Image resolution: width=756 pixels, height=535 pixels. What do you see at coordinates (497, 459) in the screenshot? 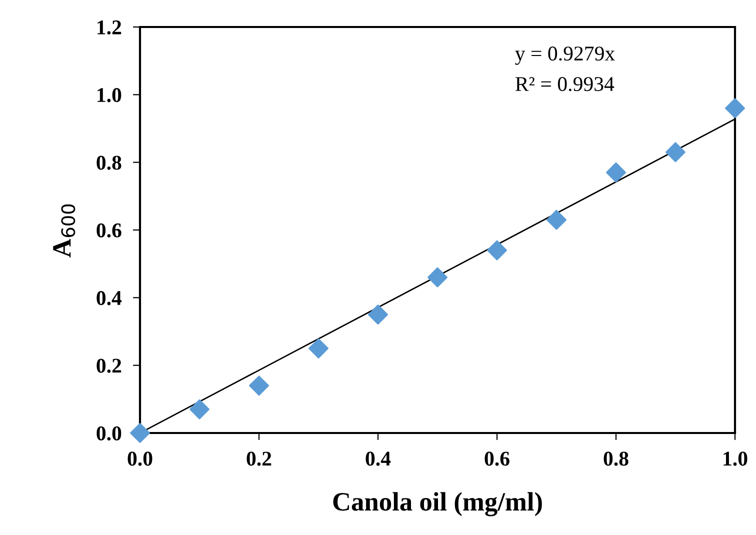
I see `x-tick-label: 0.6` at bounding box center [497, 459].